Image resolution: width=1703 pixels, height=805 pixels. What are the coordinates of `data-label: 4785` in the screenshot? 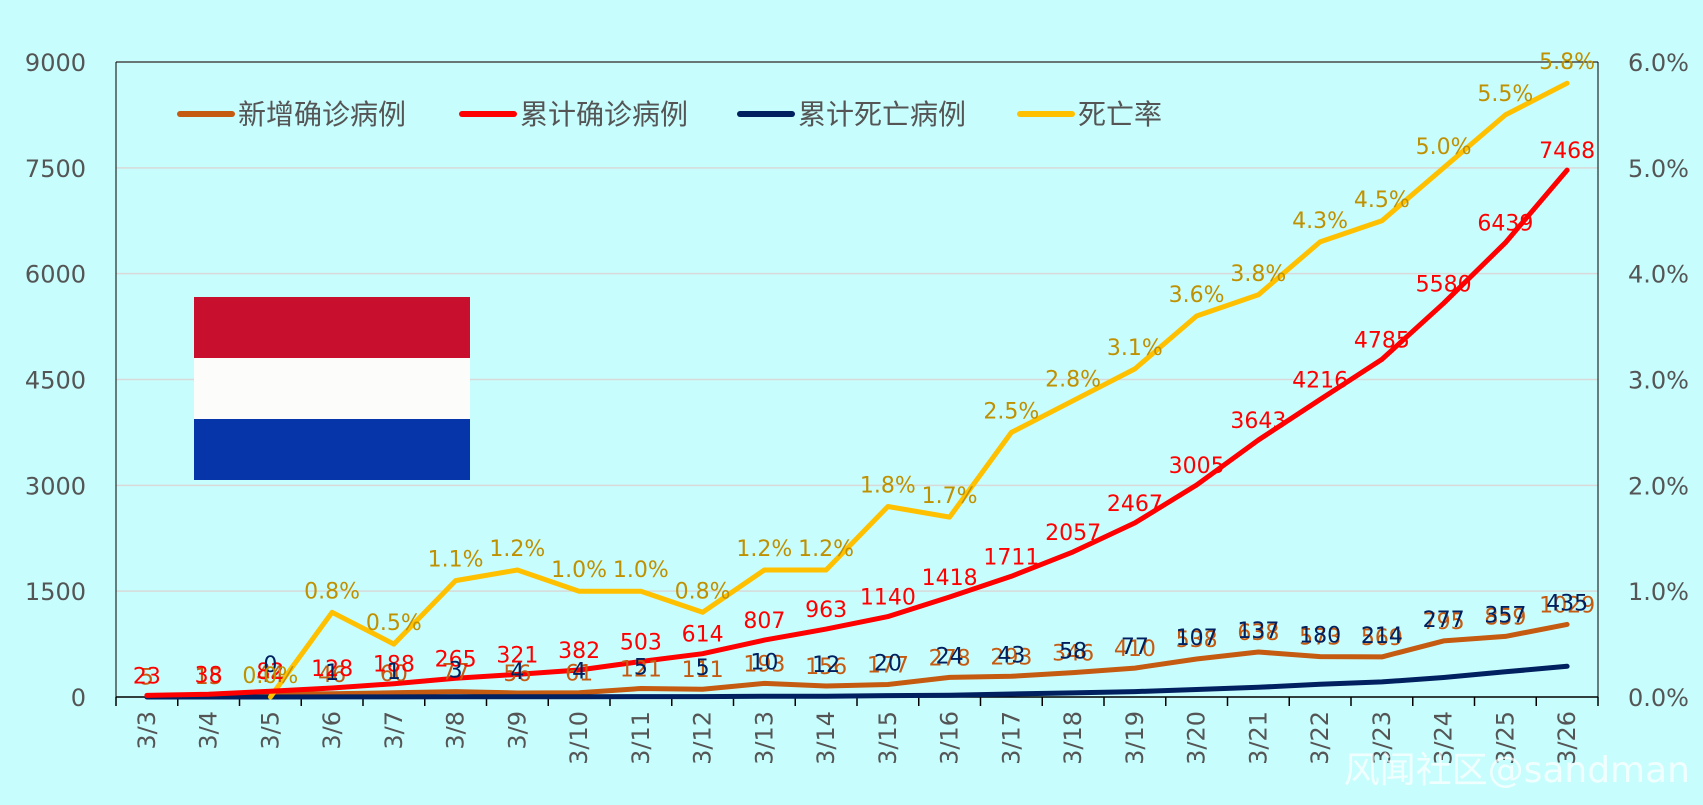 It's located at (1382, 340).